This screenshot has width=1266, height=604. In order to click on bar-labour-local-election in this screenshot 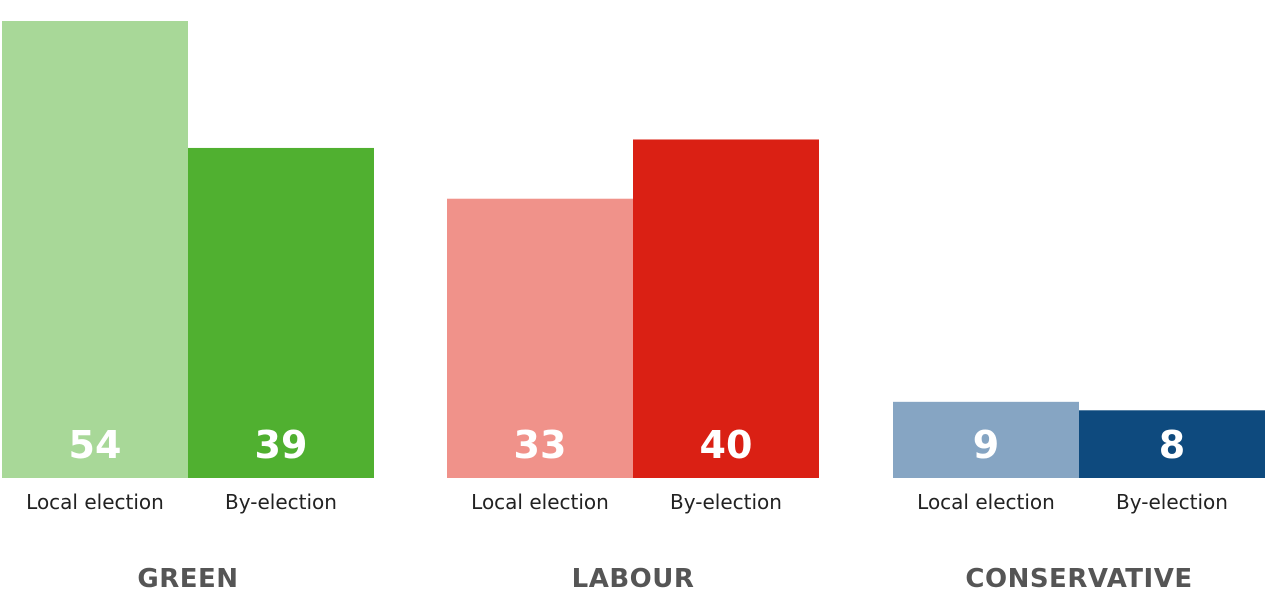, I will do `click(540, 338)`.